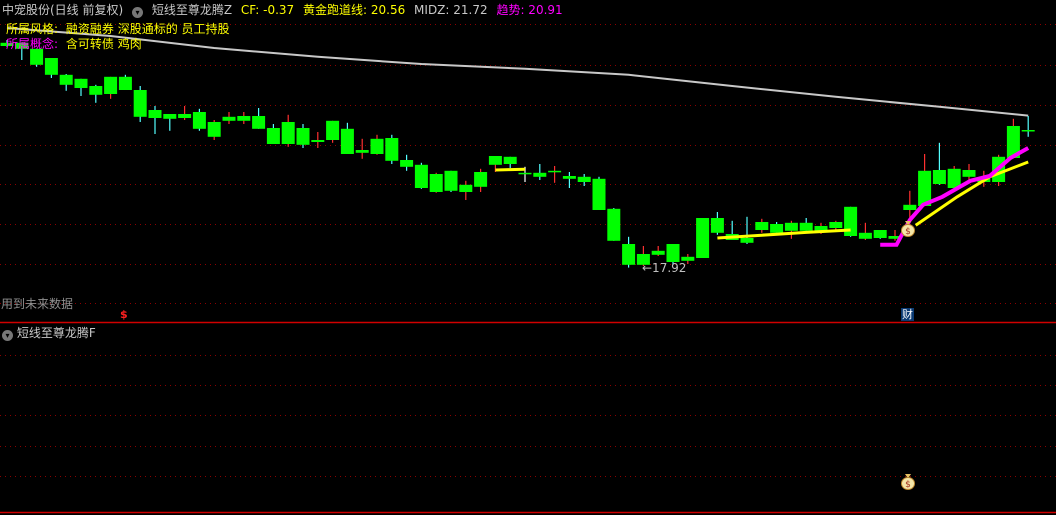 The height and width of the screenshot is (515, 1056). I want to click on dollar-marker: $, so click(124, 314).